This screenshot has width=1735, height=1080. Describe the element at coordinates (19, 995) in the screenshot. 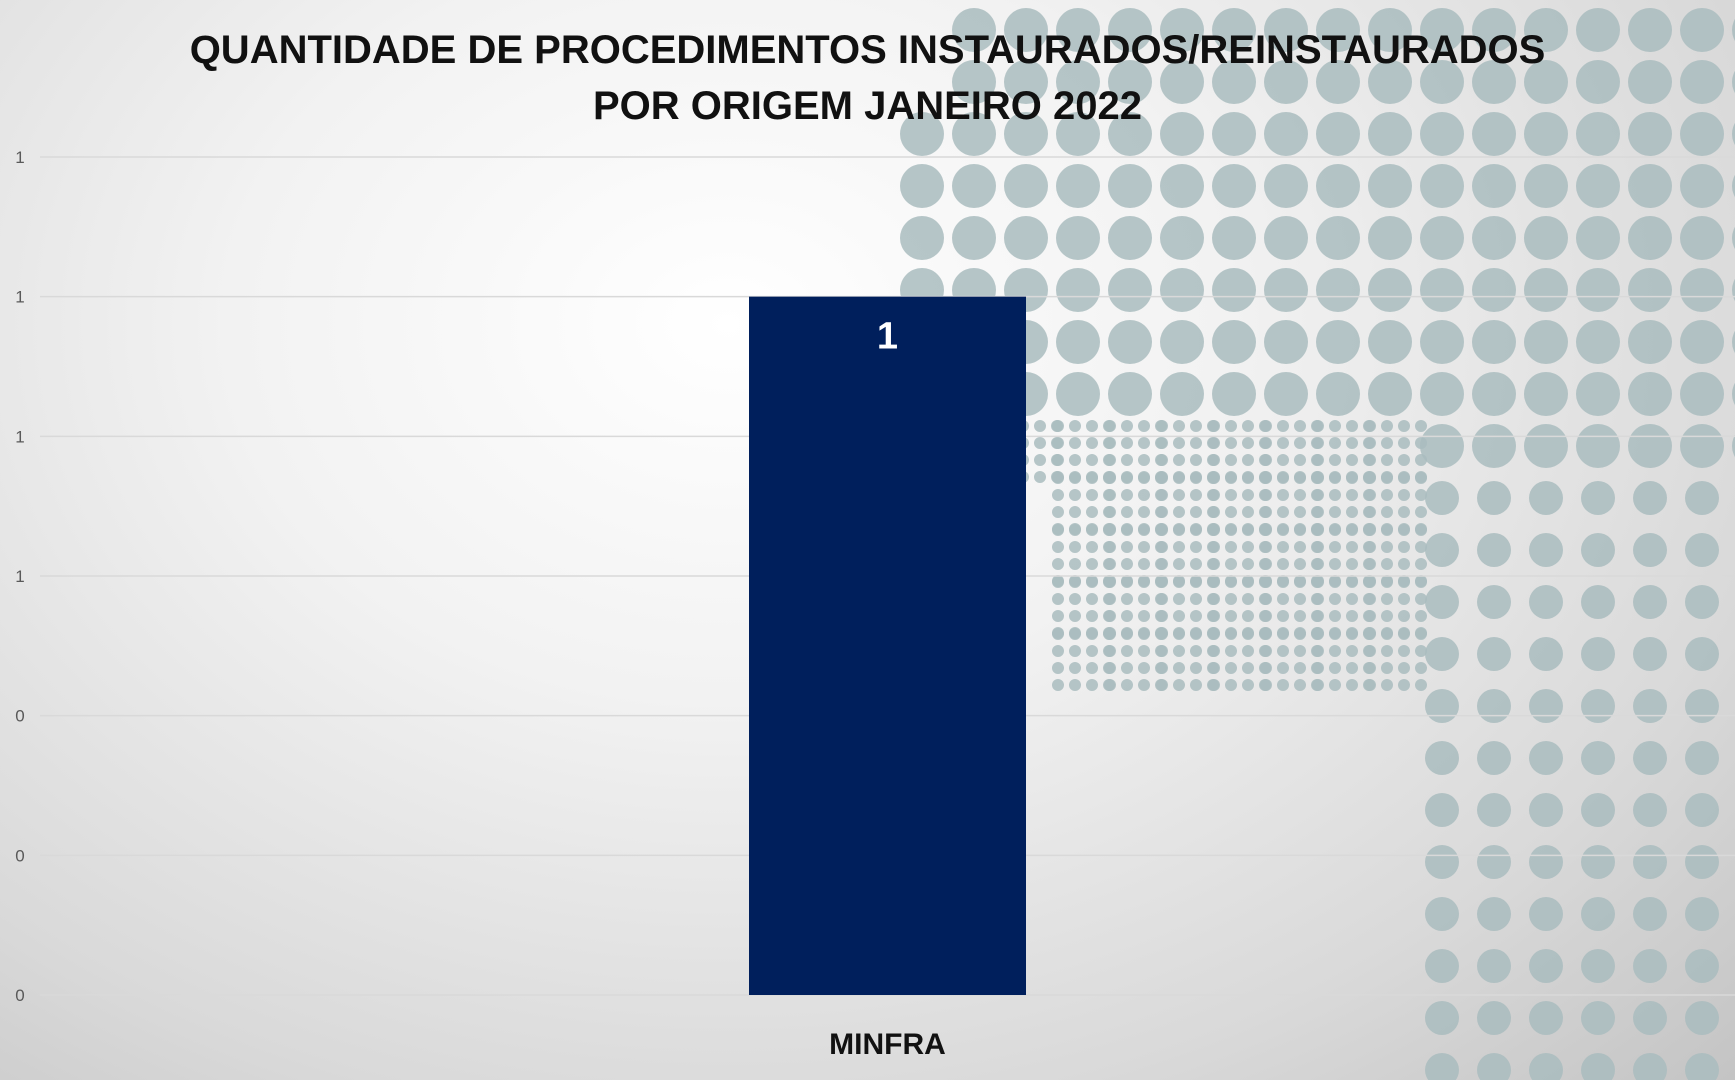

I see `y-tick-label: 0` at that location.